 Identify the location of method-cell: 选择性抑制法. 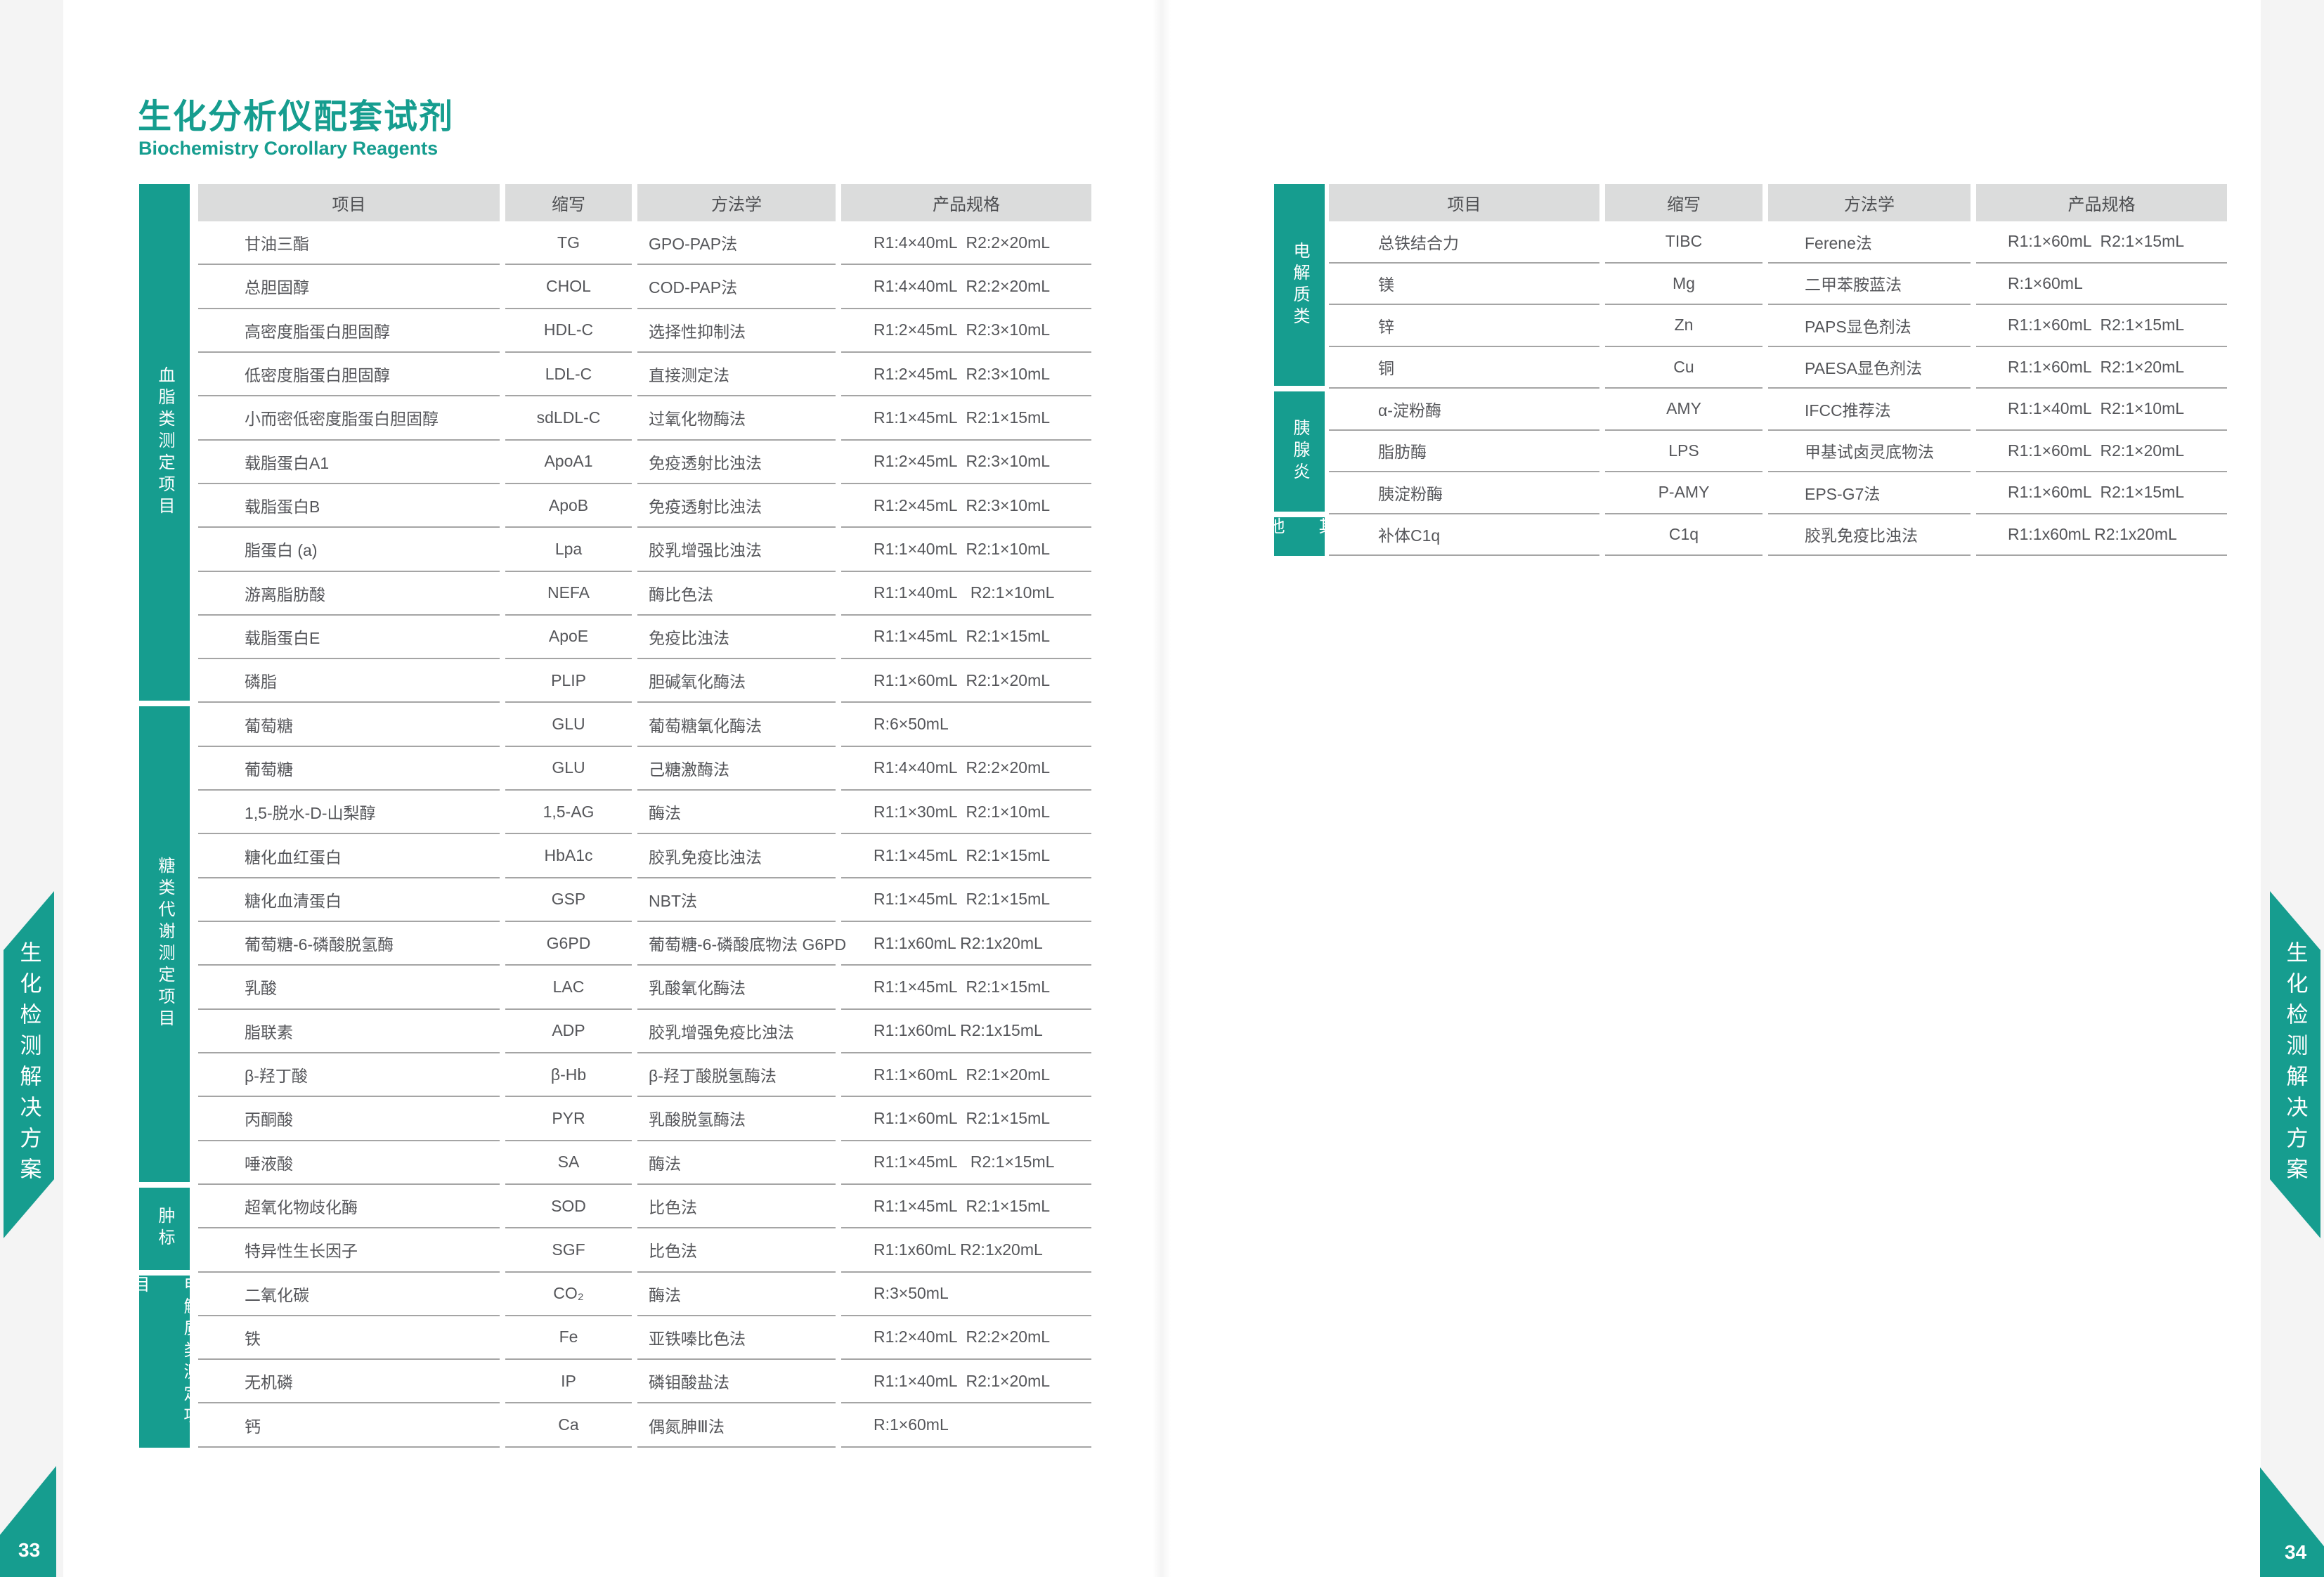
(736, 331).